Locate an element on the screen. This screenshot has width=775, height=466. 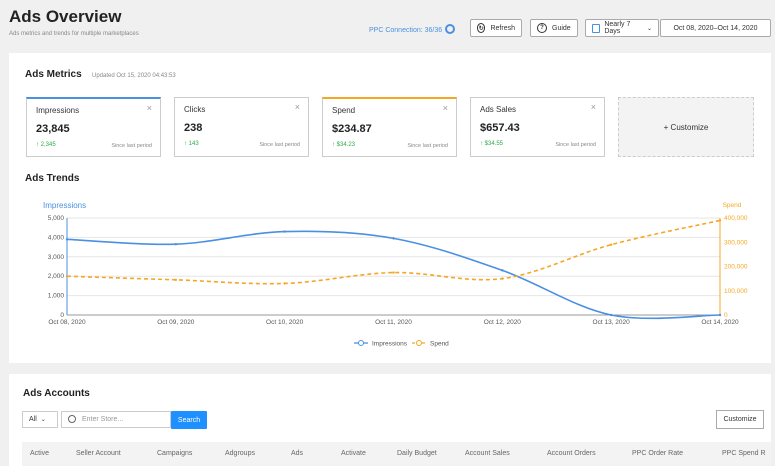
metric-change: ↑ $34.23 is located at coordinates (344, 145).